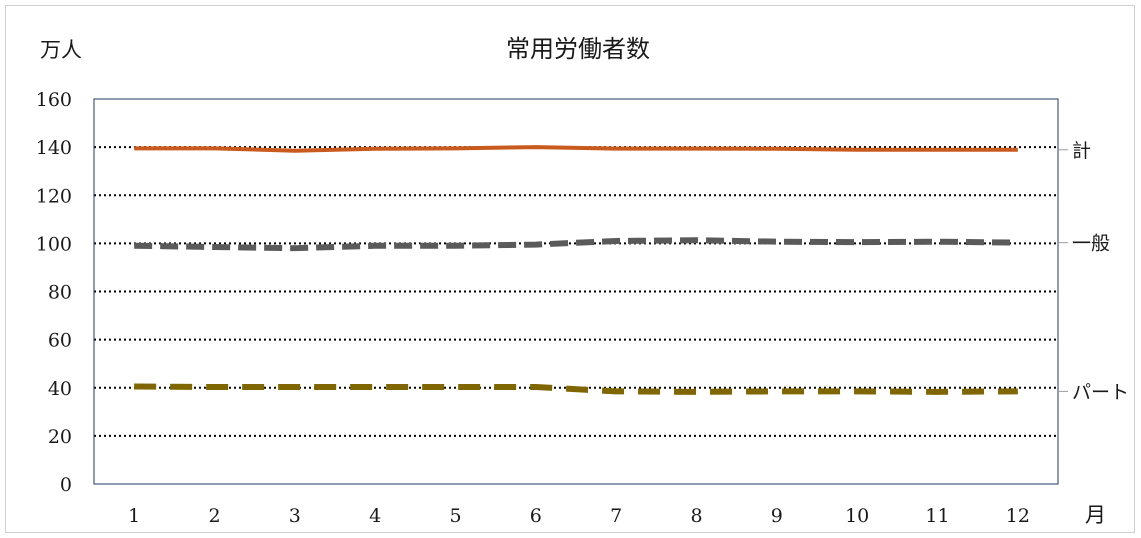 This screenshot has height=538, width=1141. Describe the element at coordinates (214, 516) in the screenshot. I see `x-tick-label: 2` at that location.